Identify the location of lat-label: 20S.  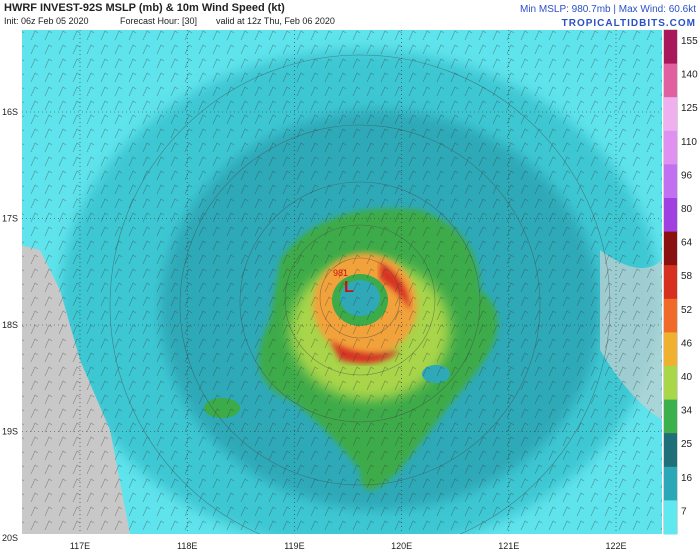
(10, 538).